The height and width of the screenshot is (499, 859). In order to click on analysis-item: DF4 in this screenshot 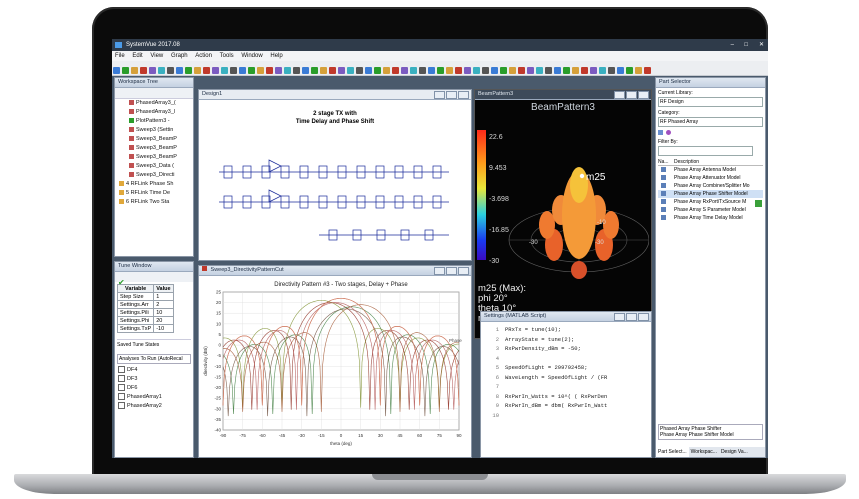, I will do `click(155, 370)`.